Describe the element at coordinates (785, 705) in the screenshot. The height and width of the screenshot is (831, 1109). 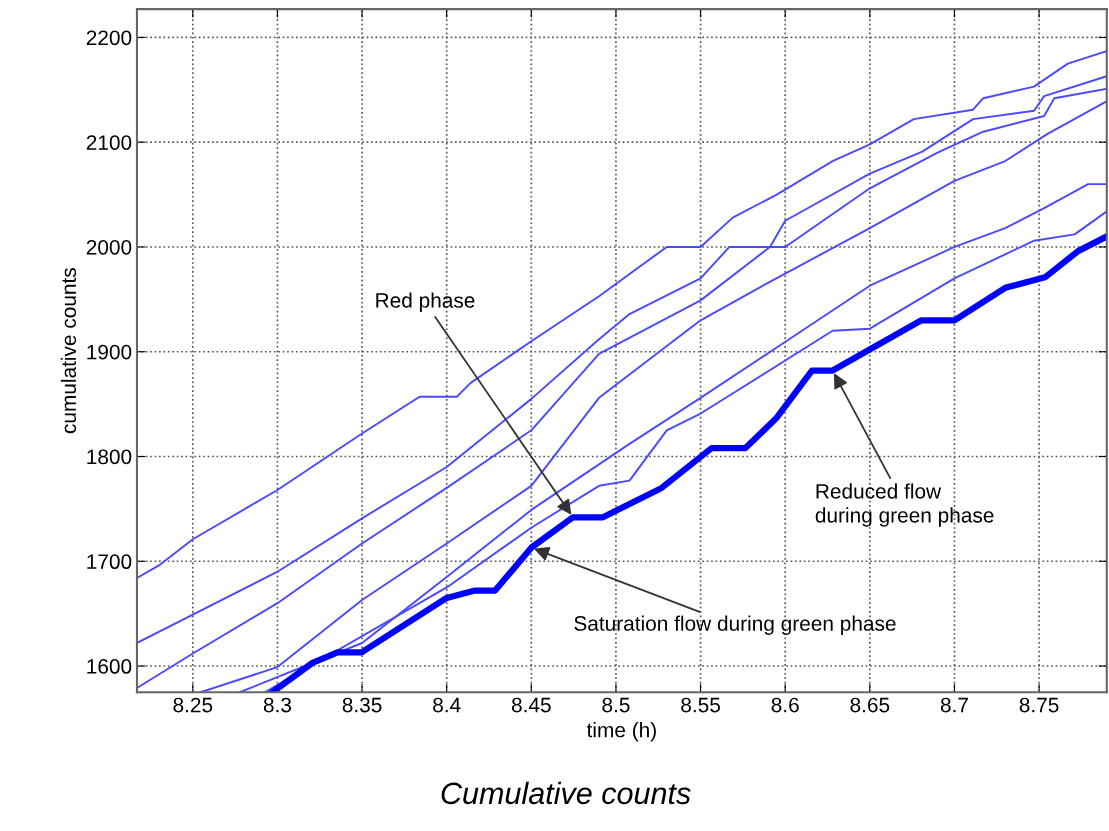
I see `x-tick-label: 8.6` at that location.